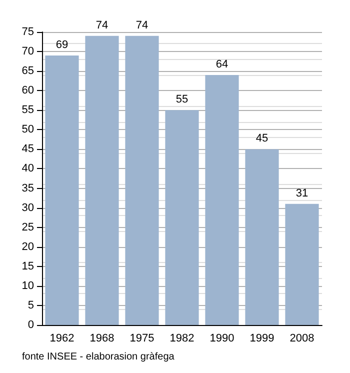  Describe the element at coordinates (262, 138) in the screenshot. I see `data-label: 45` at that location.